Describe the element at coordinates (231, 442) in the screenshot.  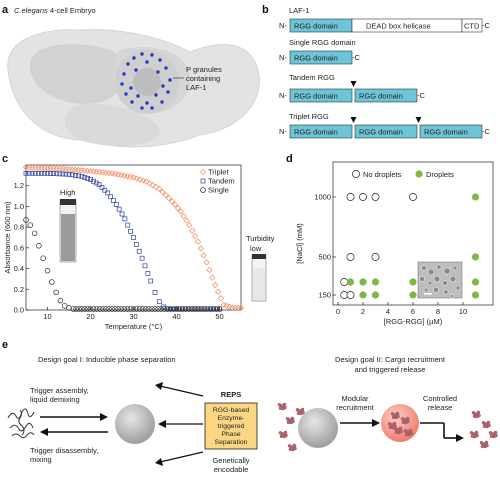
I see `reps-line-5: Separation` at that location.